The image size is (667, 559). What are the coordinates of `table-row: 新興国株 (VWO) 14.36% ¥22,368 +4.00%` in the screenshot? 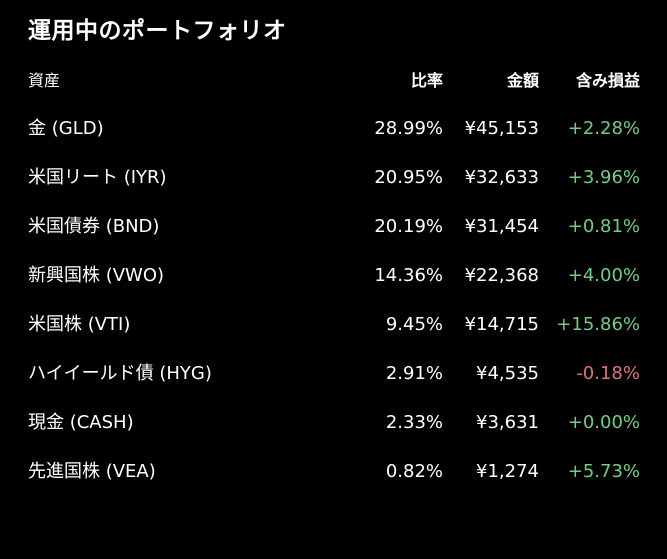 It's located at (333, 271).